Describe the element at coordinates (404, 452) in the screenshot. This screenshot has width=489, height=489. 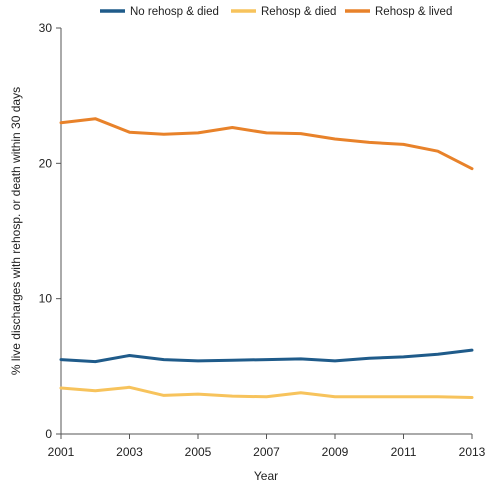
I see `x-tick-label: 2011` at that location.